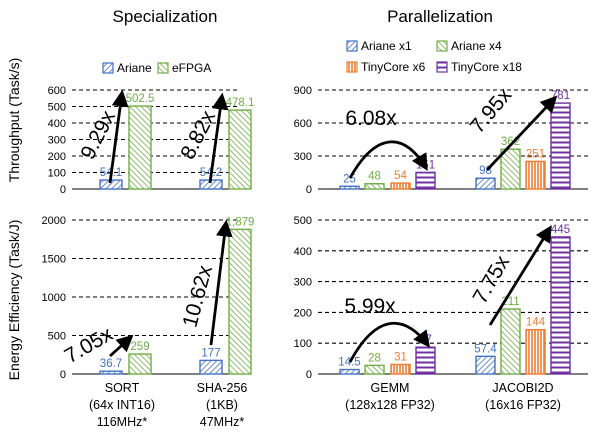 The width and height of the screenshot is (598, 440). Describe the element at coordinates (476, 46) in the screenshot. I see `legend-label-ariane-x4: Ariane x4` at that location.